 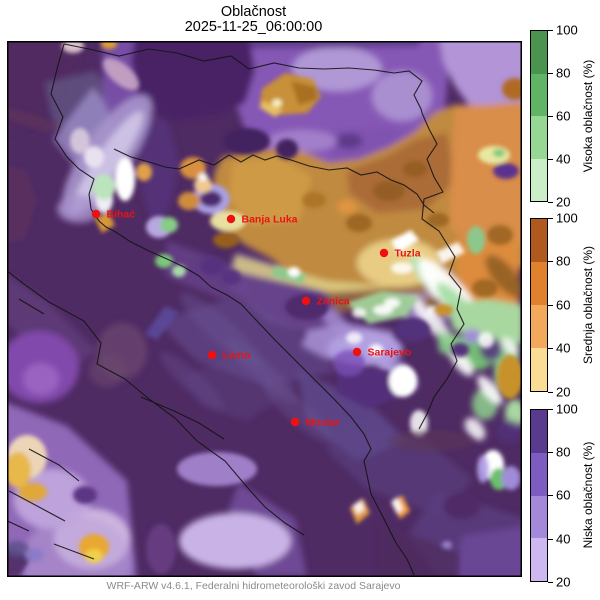 What do you see at coordinates (121, 215) in the screenshot?
I see `svg-text: Bihać` at bounding box center [121, 215].